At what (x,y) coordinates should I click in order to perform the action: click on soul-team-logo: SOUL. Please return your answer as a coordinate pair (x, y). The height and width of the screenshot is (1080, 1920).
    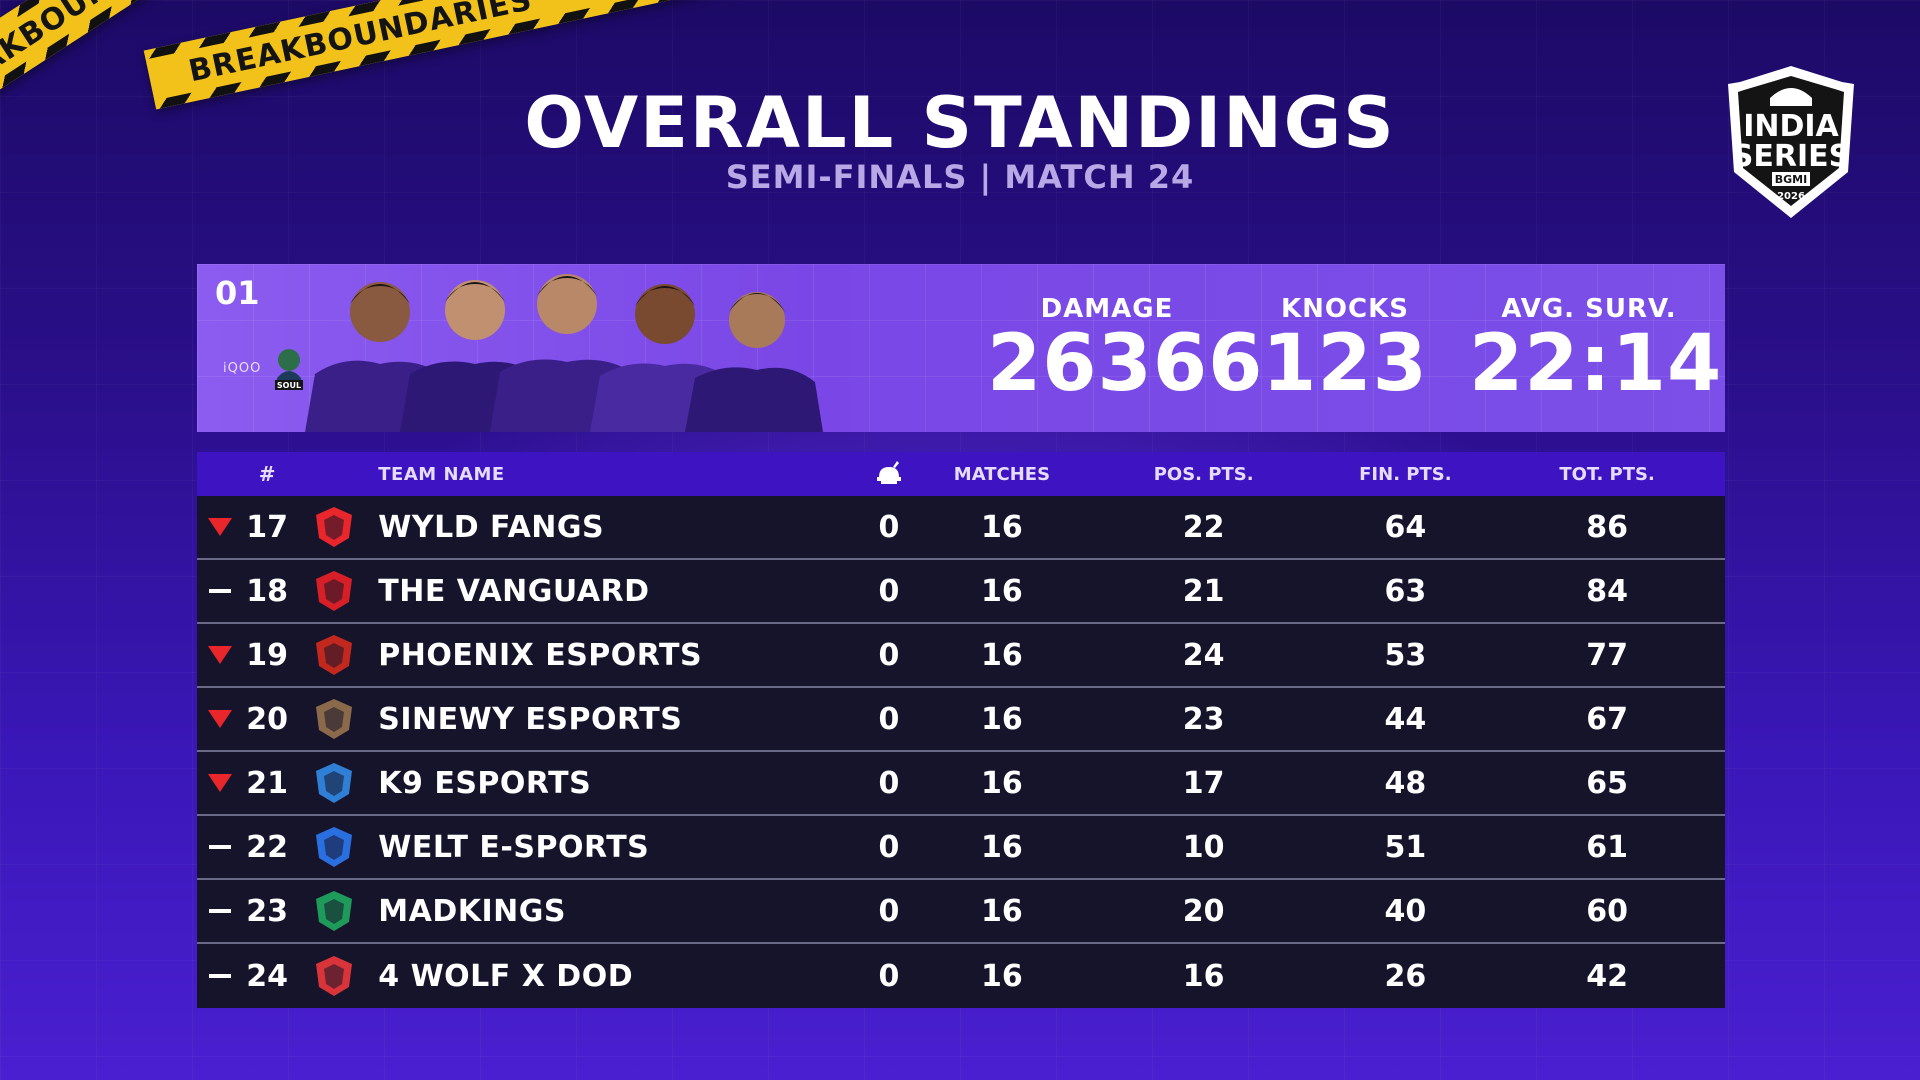
    Looking at the image, I should click on (289, 369).